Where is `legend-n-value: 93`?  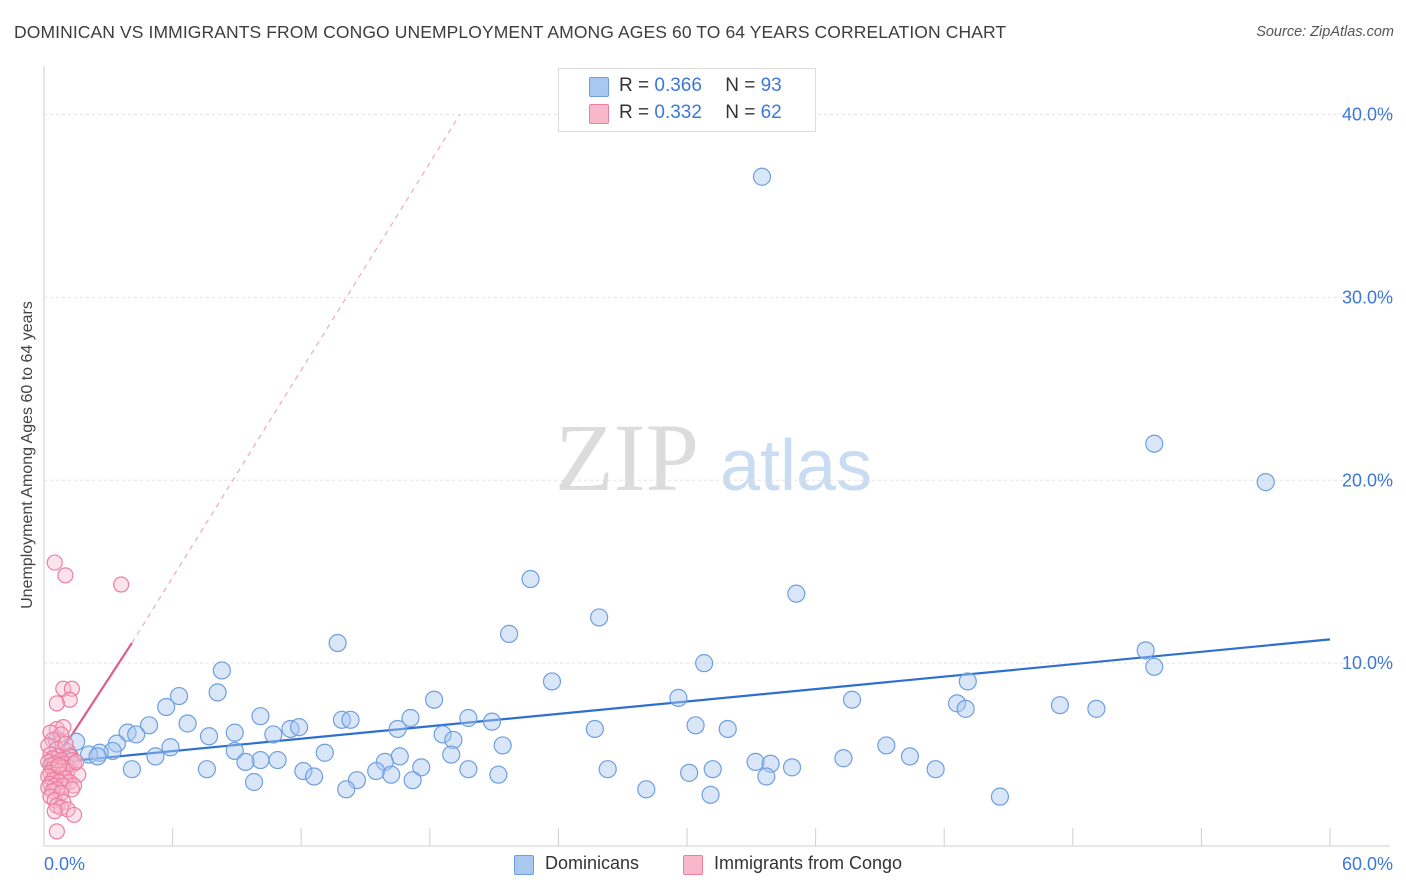 legend-n-value: 93 is located at coordinates (771, 85).